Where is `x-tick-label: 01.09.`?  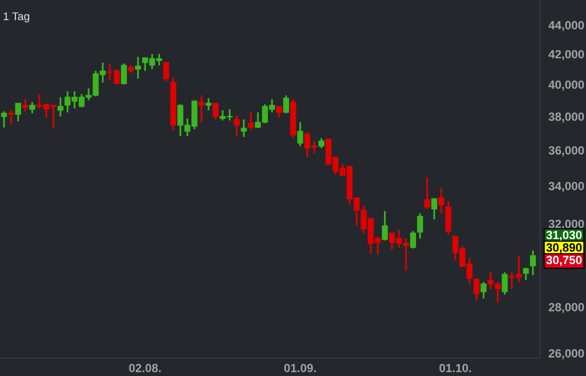 x-tick-label: 01.09. is located at coordinates (300, 368).